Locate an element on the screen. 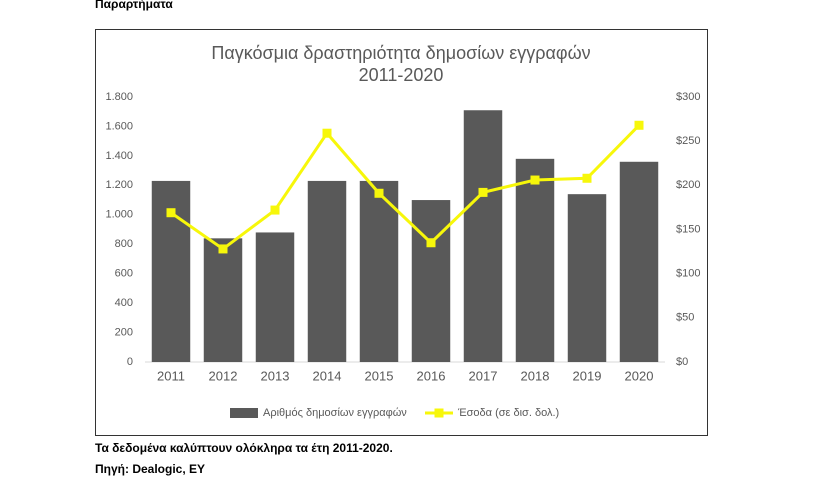 The height and width of the screenshot is (504, 840). y-tick-label: 1.600 is located at coordinates (119, 126).